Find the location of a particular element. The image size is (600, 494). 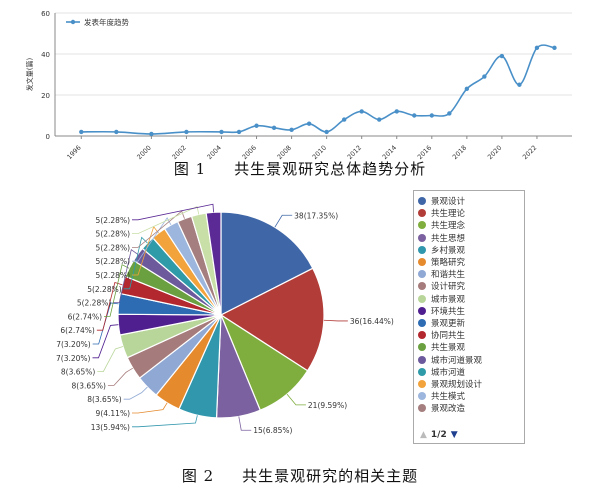

legend-label: 景观规划设计 is located at coordinates (457, 384).